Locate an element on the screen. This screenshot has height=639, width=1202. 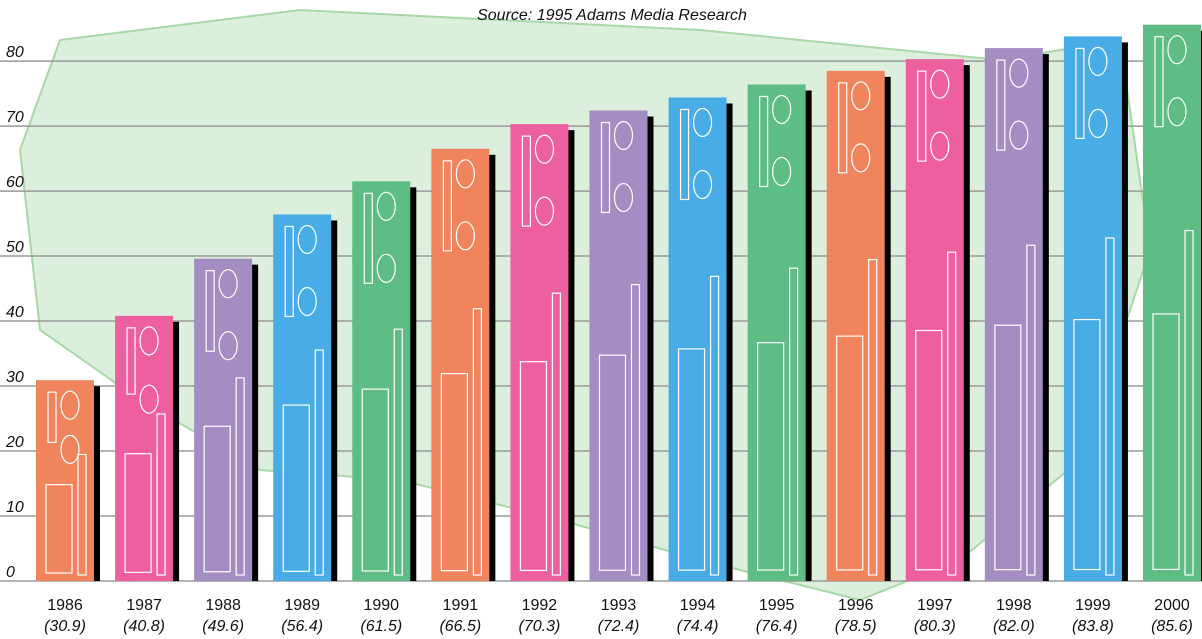
x-tick-label: 1997 is located at coordinates (935, 605).